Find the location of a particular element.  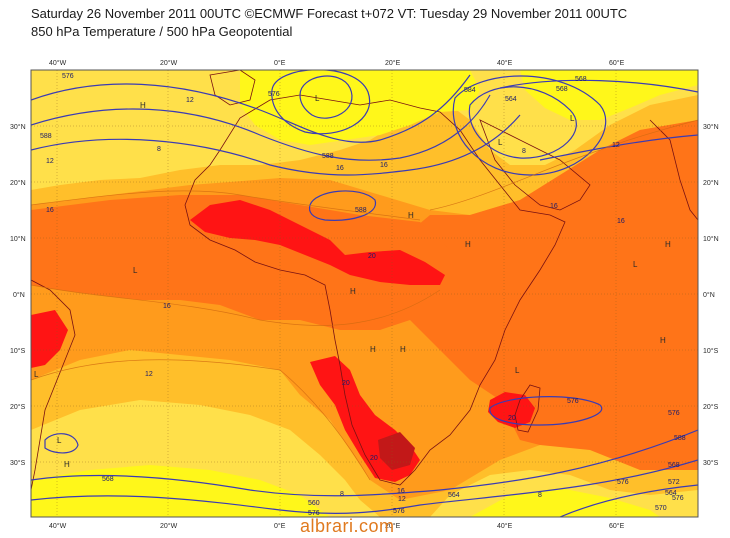

coast-india is located at coordinates (673, 170).